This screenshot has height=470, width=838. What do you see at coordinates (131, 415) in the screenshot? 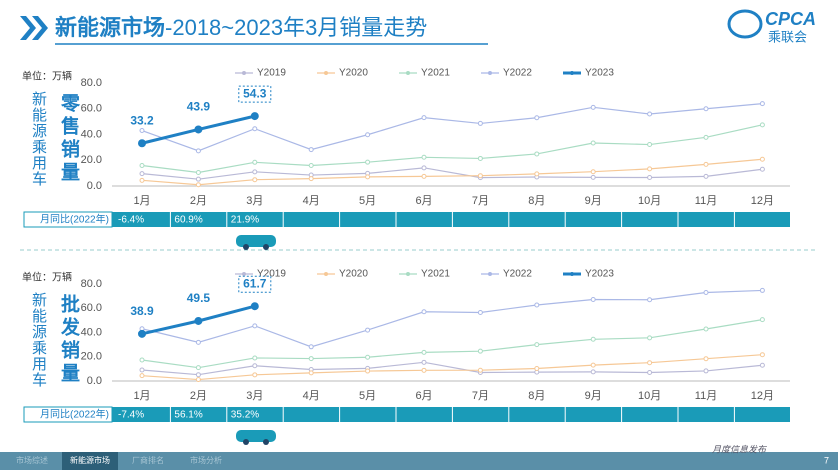
I see `yoy-value: -7.4%` at bounding box center [131, 415].